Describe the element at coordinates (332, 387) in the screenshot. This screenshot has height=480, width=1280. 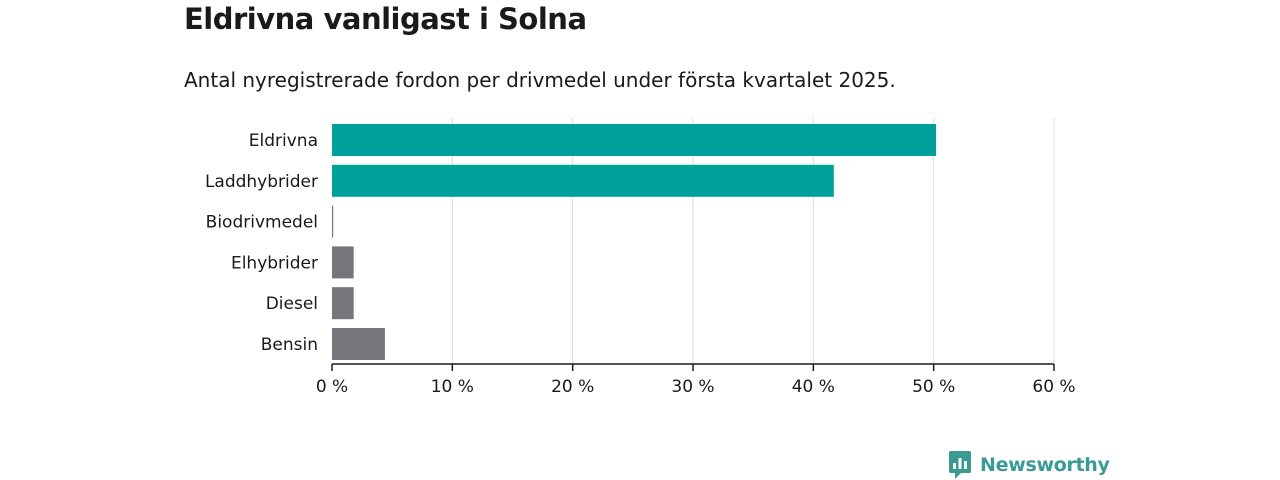
I see `x-tick-label: 0 %` at that location.